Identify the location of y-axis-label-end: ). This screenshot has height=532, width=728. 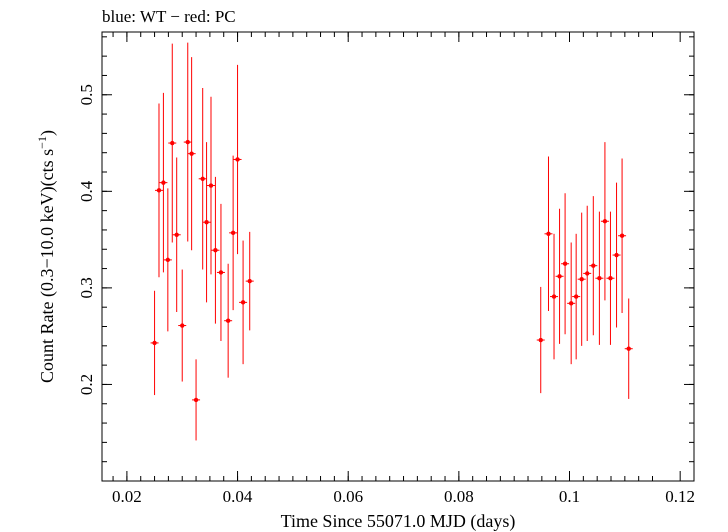
(47, 133).